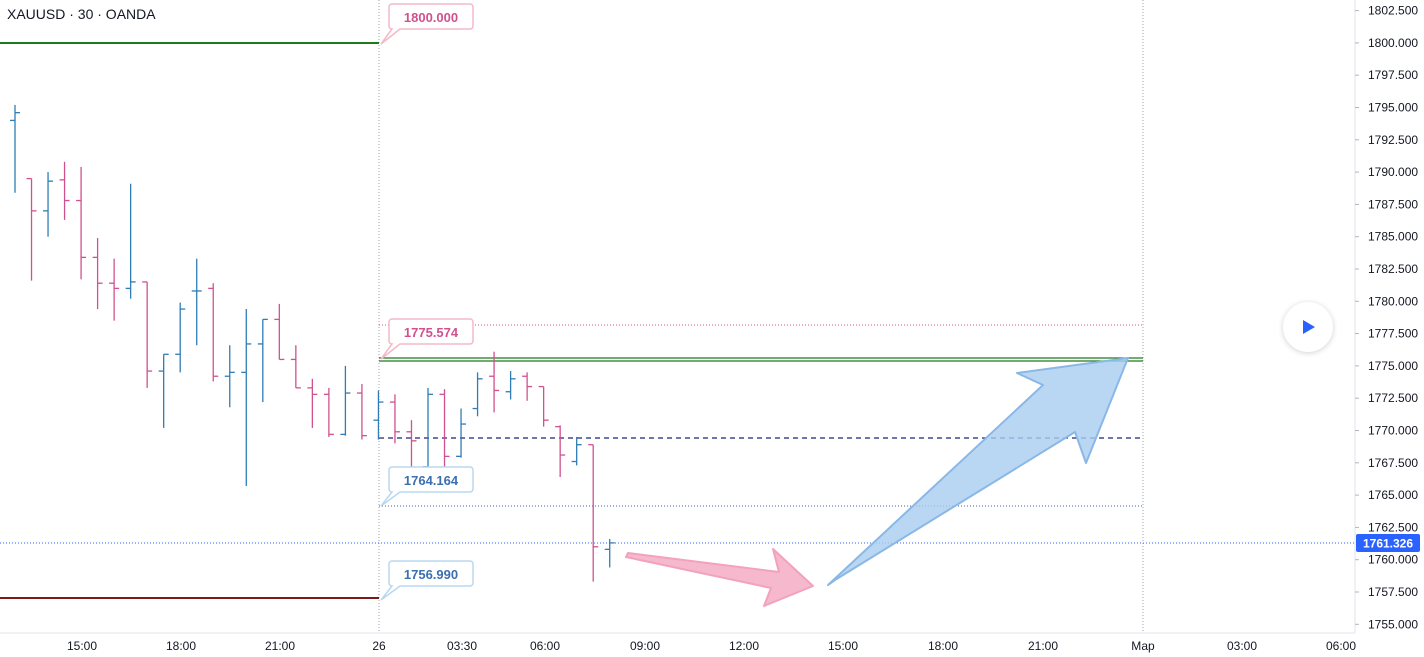 This screenshot has width=1424, height=657. I want to click on time-tick-label: 03:00, so click(1242, 646).